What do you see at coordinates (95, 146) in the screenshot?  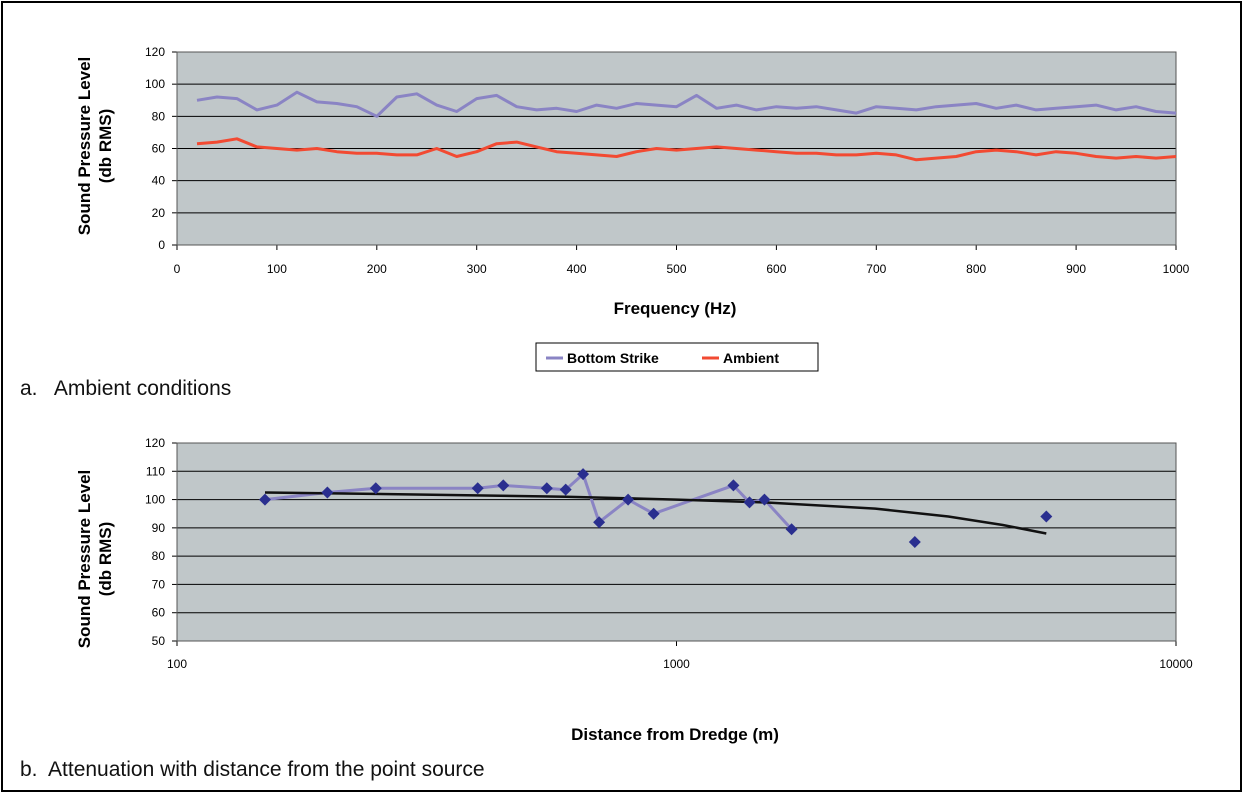 I see `chart-a-y-axis-label: Sound Pressure Level (db RMS)` at bounding box center [95, 146].